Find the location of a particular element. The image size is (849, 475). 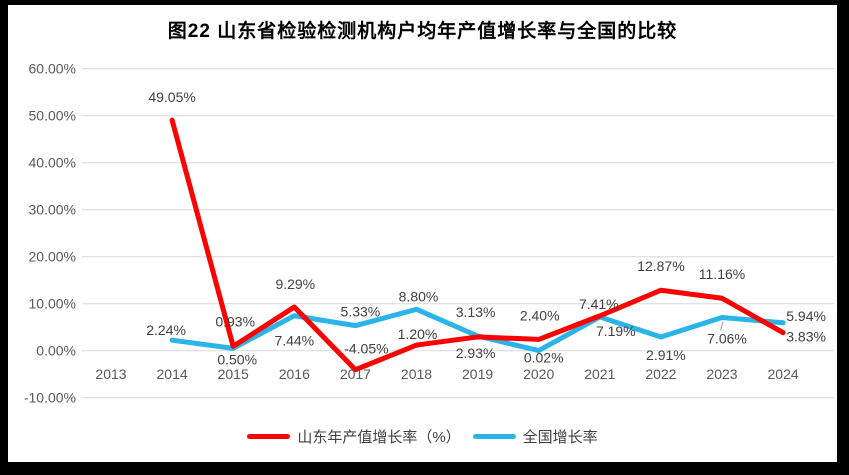

chart-legend: 山东年产值增长率（%） 全国增长率 is located at coordinates (422, 436).